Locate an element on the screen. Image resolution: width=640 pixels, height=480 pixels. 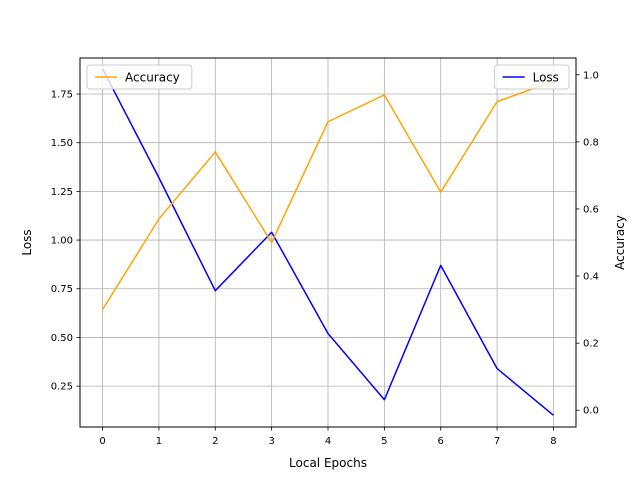
left-tick-label: 1.00 is located at coordinates (62, 241).